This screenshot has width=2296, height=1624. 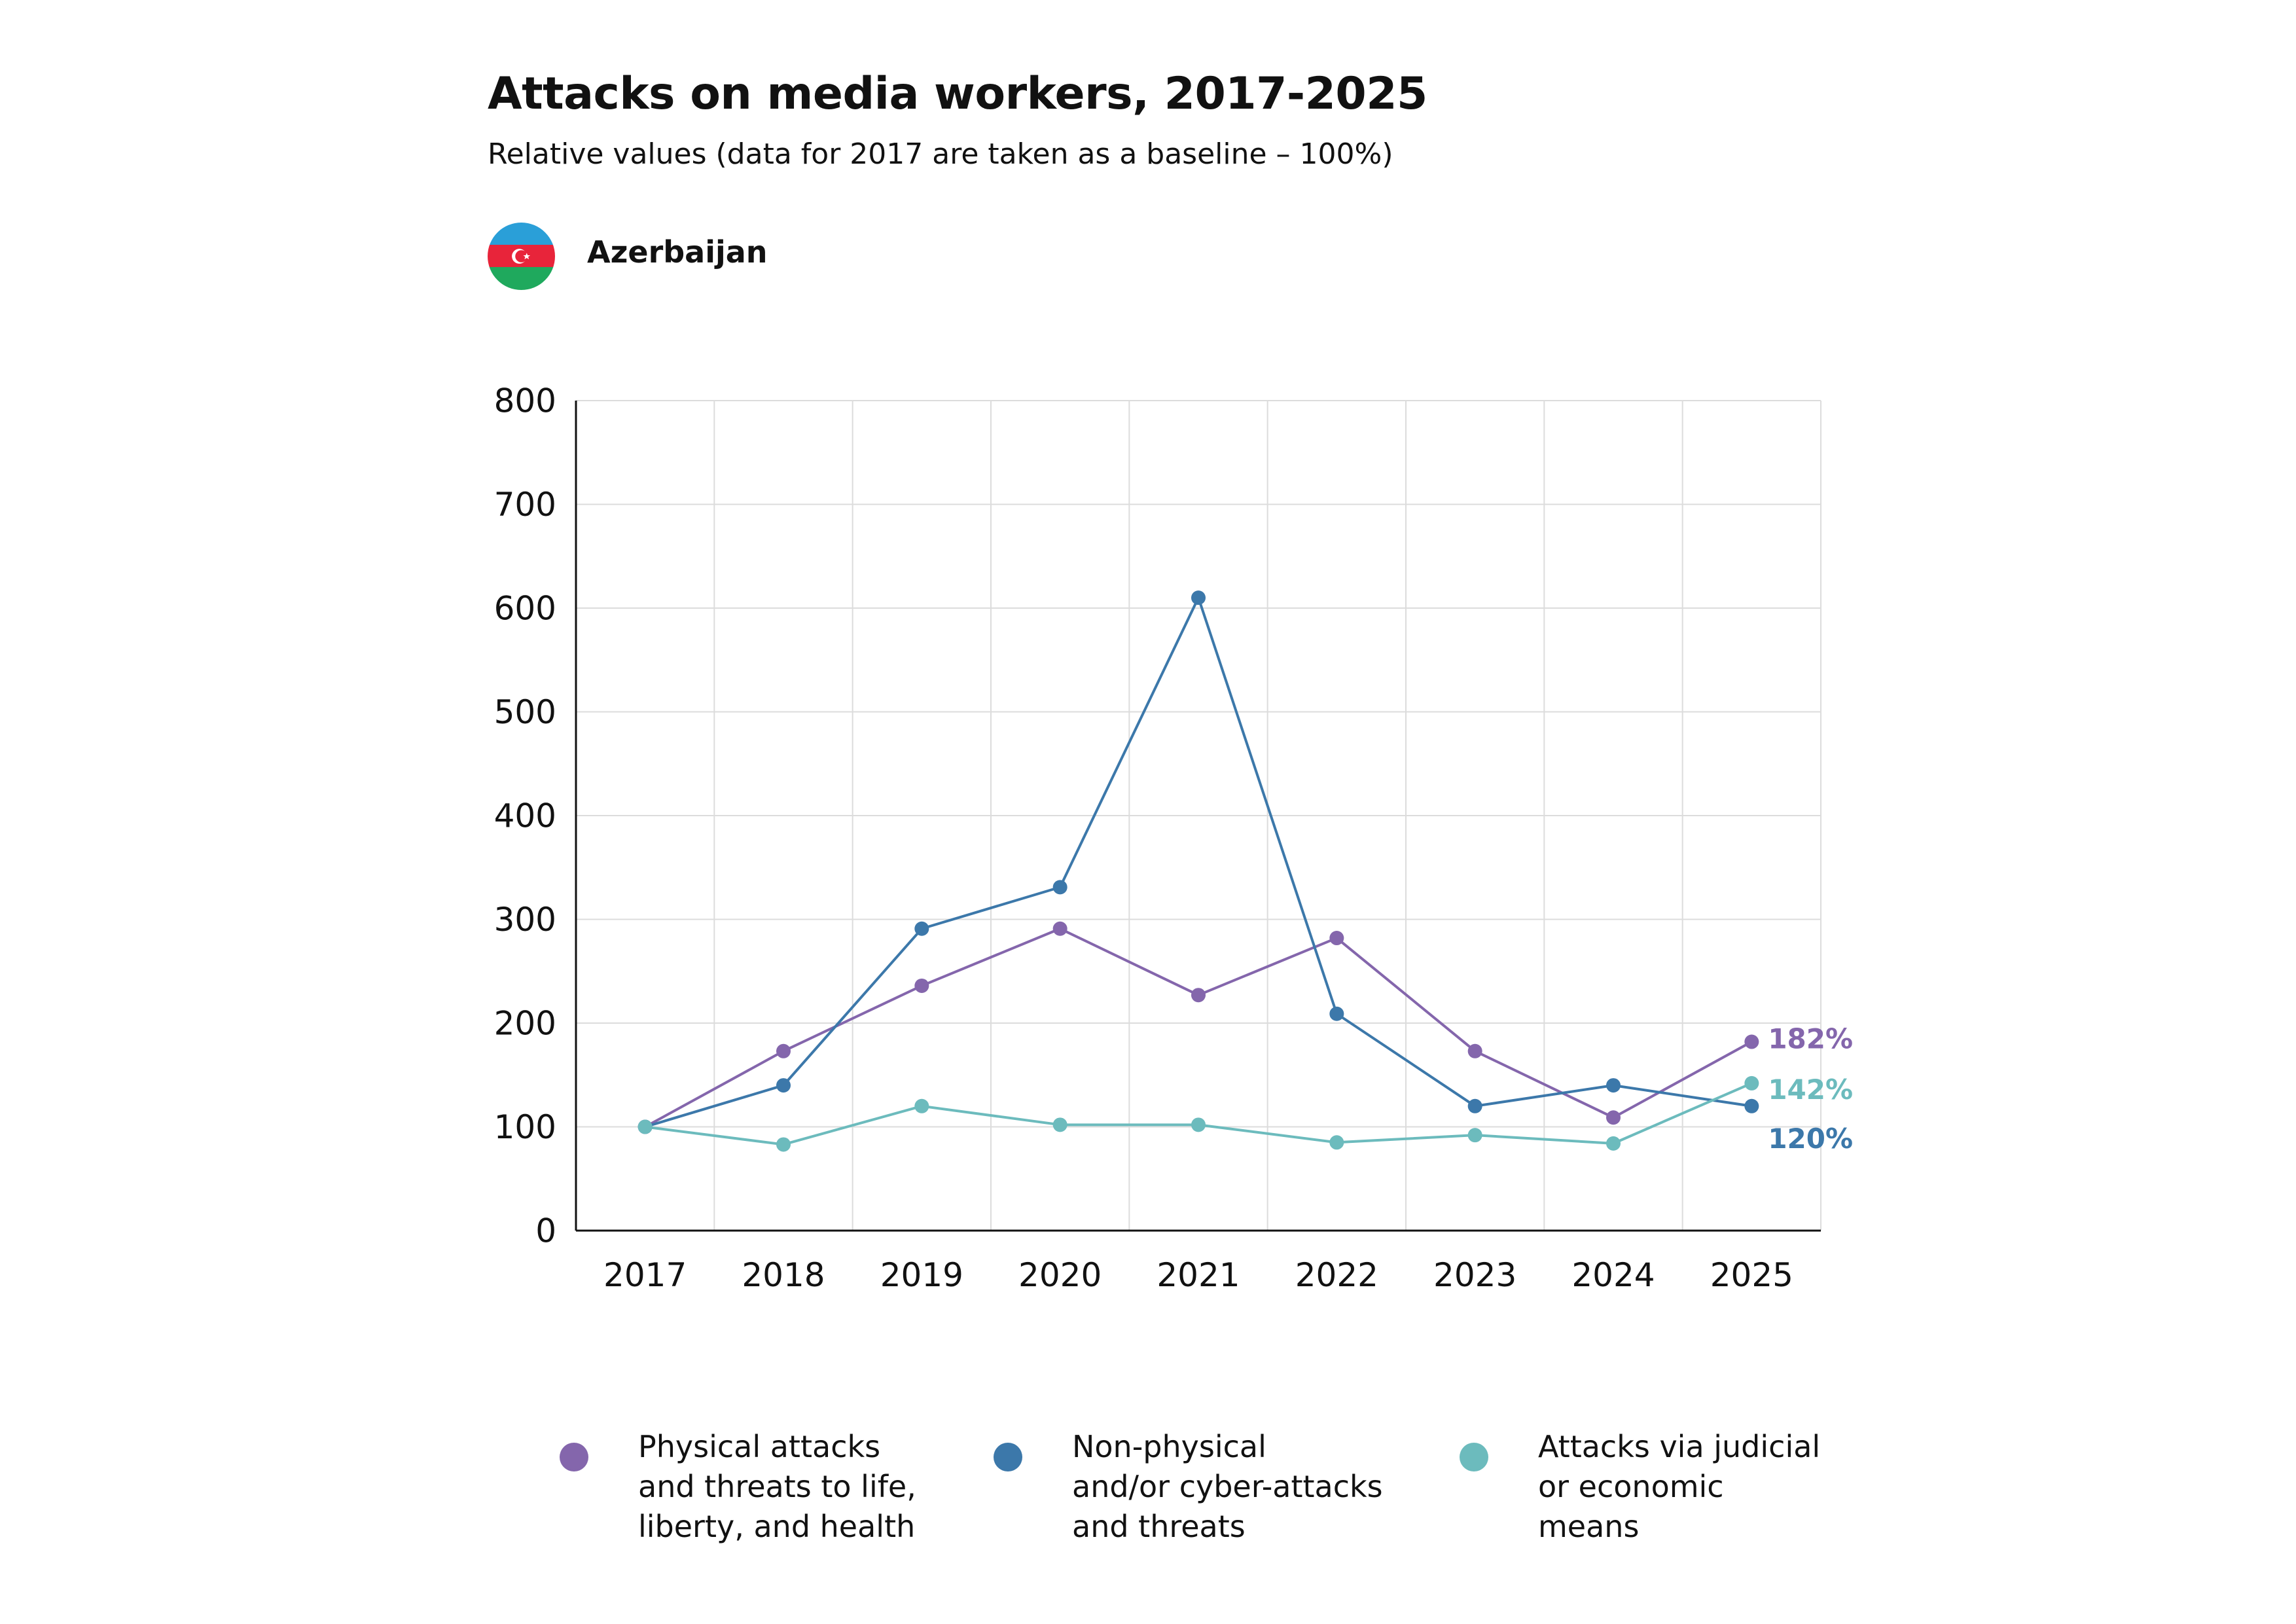 What do you see at coordinates (525, 505) in the screenshot?
I see `y-tick-label: 700` at bounding box center [525, 505].